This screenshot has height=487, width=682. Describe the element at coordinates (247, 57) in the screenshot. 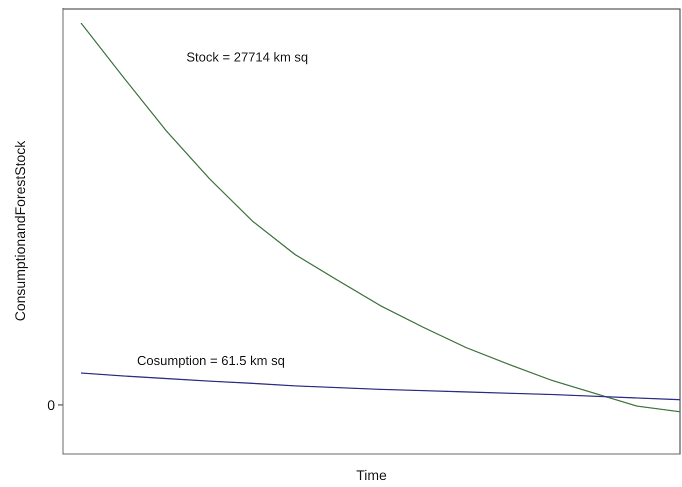

I see `annotation: Stock = 27714 km sq` at that location.